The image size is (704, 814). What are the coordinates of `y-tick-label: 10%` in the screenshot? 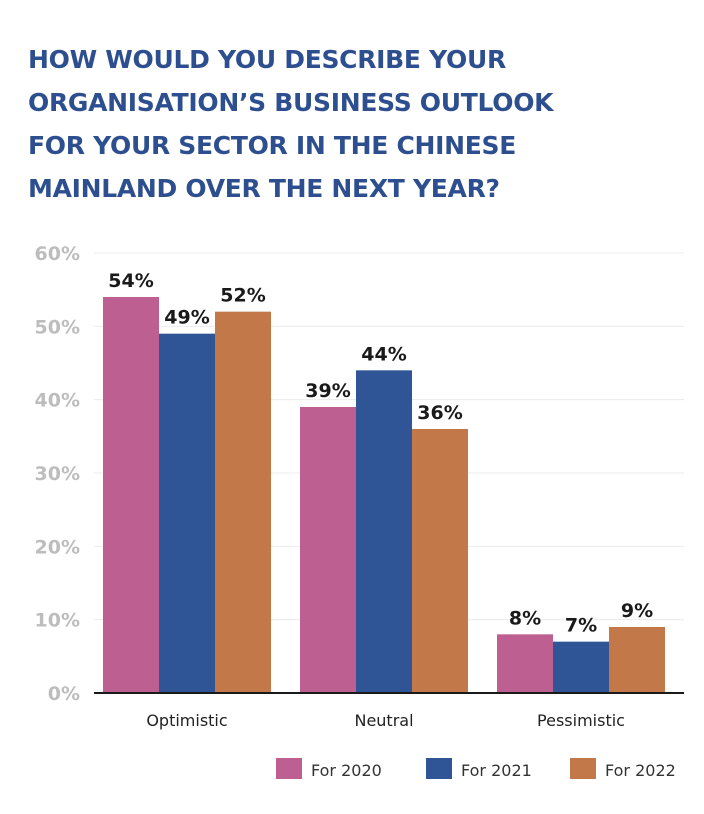 It's located at (57, 621).